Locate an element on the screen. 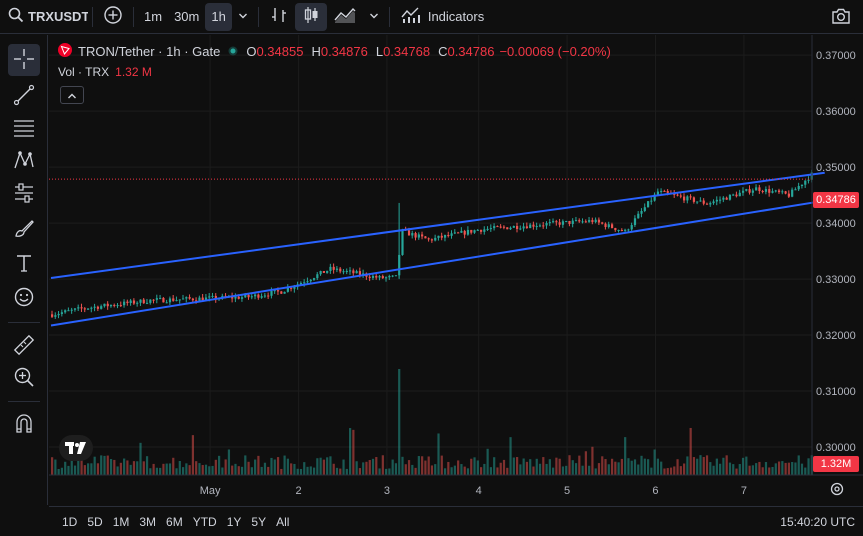 This screenshot has width=863, height=536. tradingview-logo is located at coordinates (76, 448).